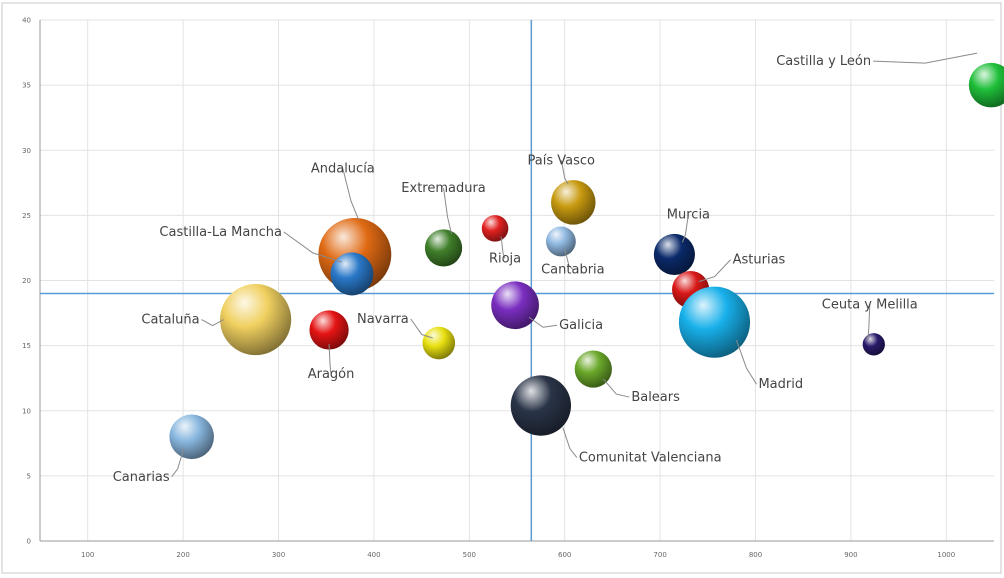 Image resolution: width=1004 pixels, height=578 pixels. I want to click on bubble-label: Extremadura, so click(443, 188).